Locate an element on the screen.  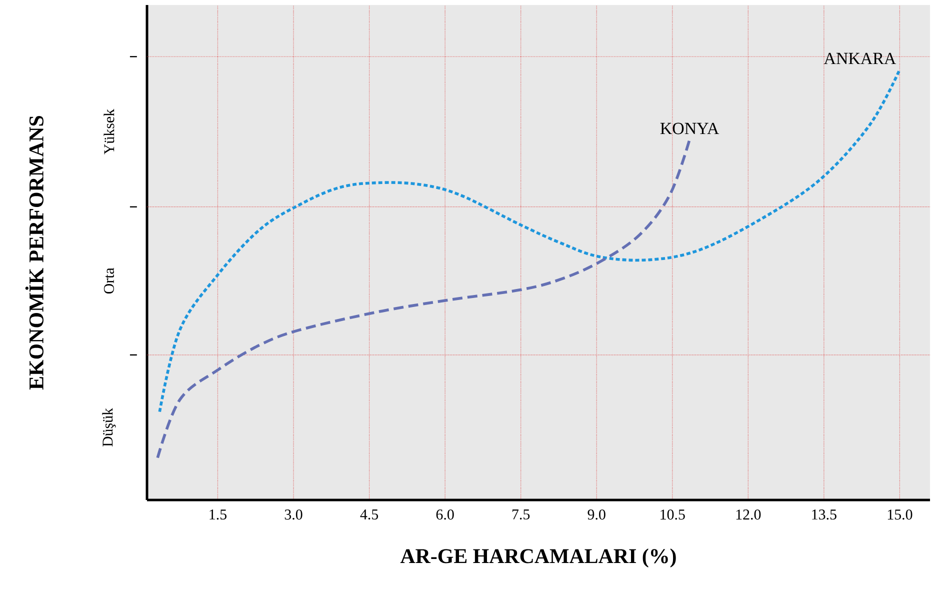
x-tick-label: 3.0 is located at coordinates (293, 515).